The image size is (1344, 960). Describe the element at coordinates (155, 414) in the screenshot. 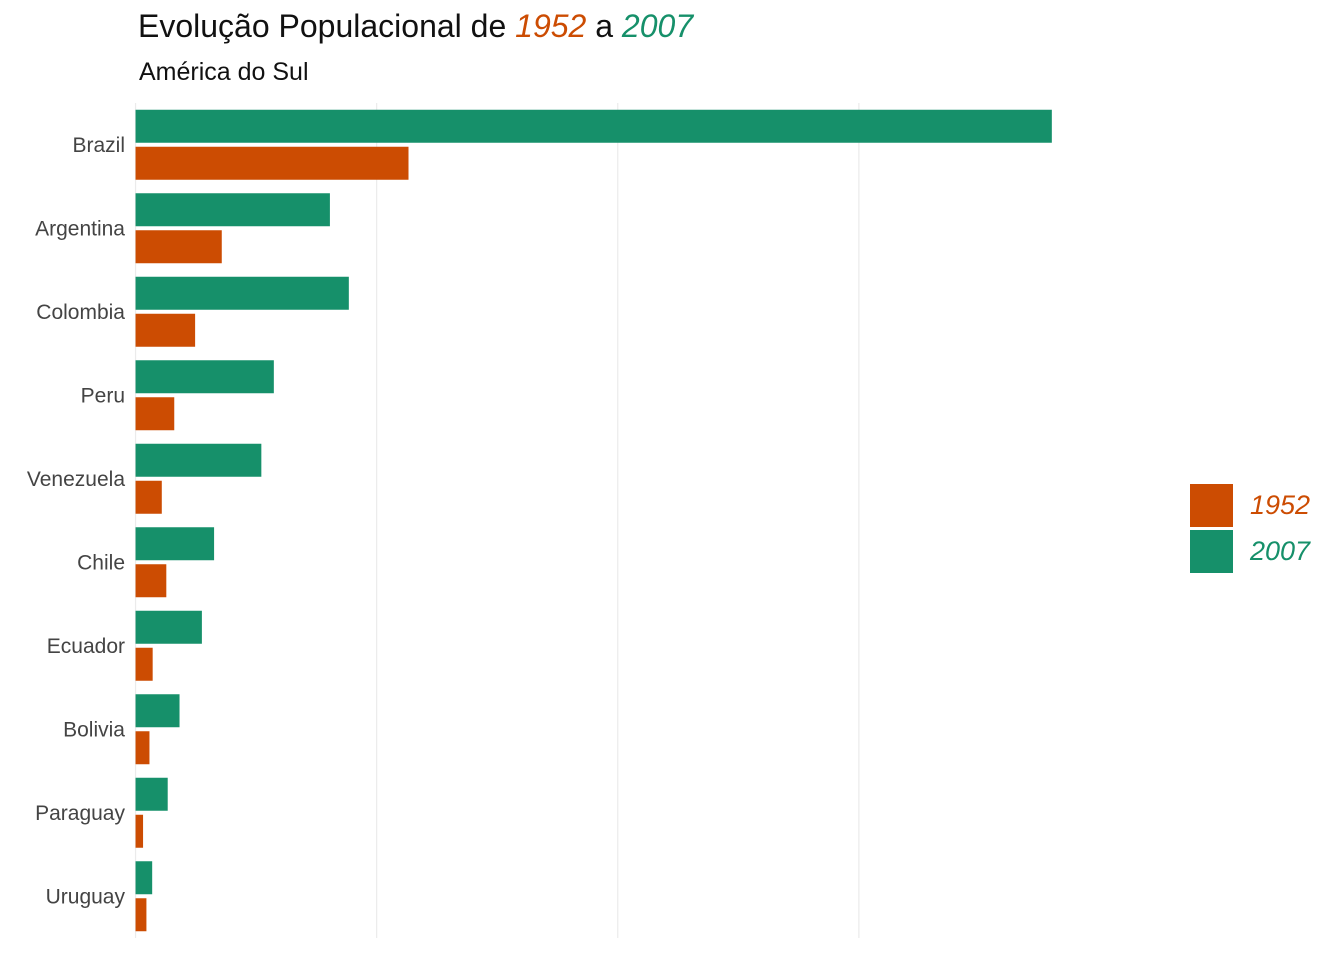

I see `bar-peru-1952` at that location.